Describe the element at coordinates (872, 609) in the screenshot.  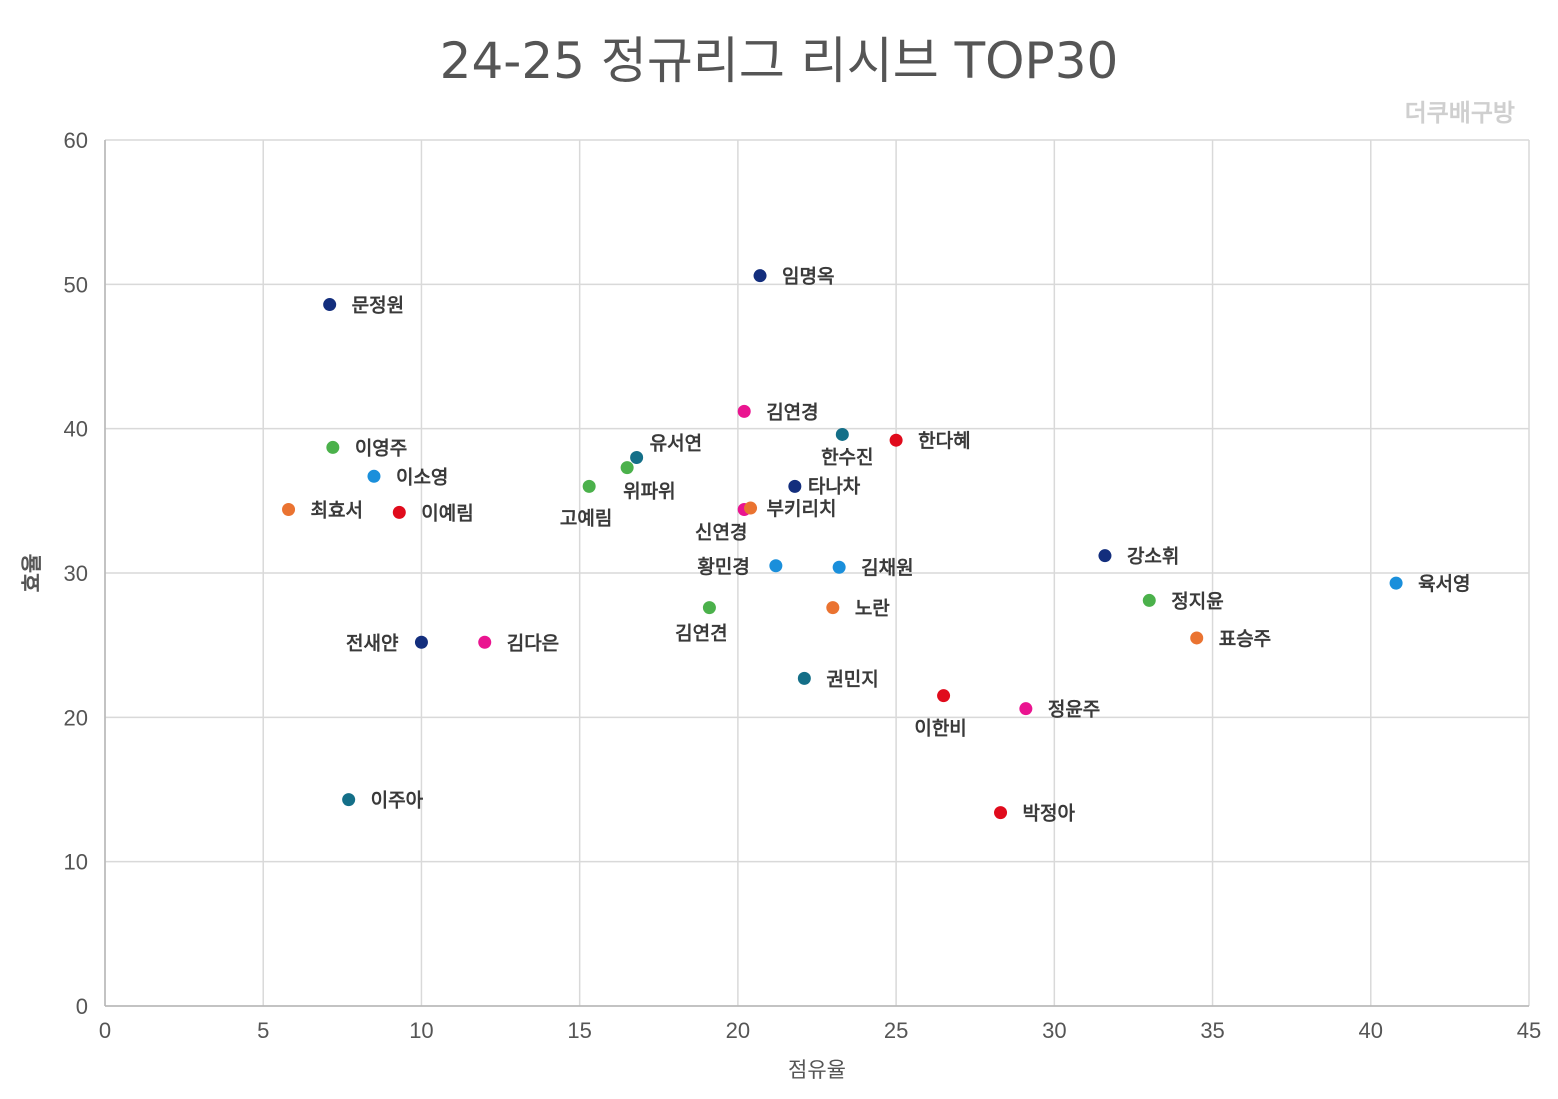
I see `point-label: 노란` at that location.